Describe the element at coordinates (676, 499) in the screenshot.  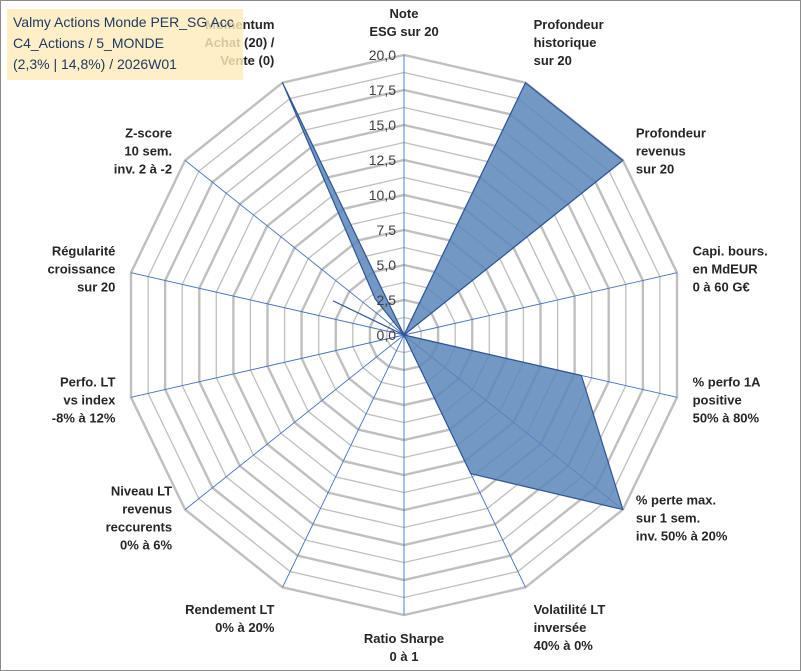
I see `axis-label: % perte max.` at that location.